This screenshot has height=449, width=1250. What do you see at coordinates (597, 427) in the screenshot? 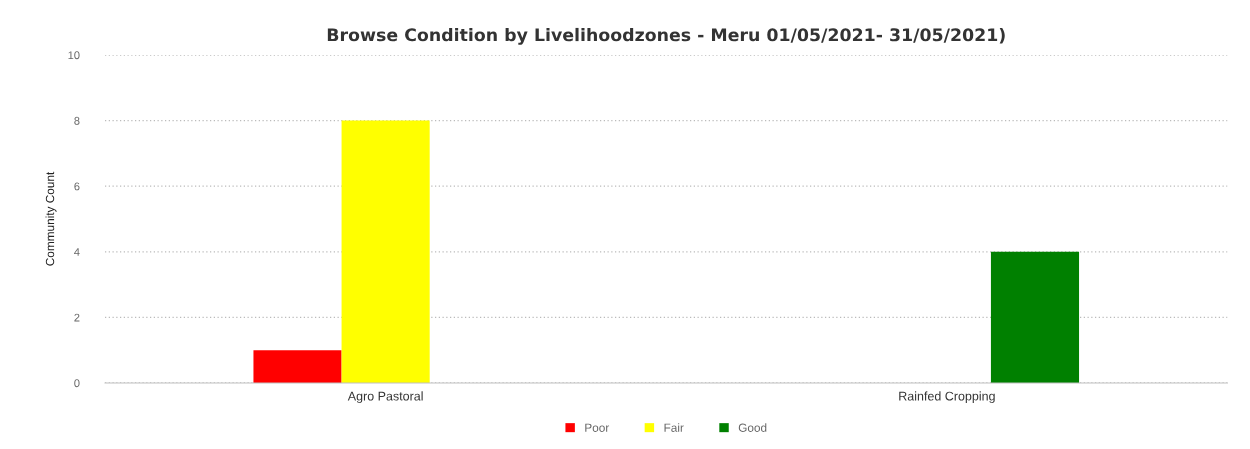
I see `legend-label: Poor` at bounding box center [597, 427].